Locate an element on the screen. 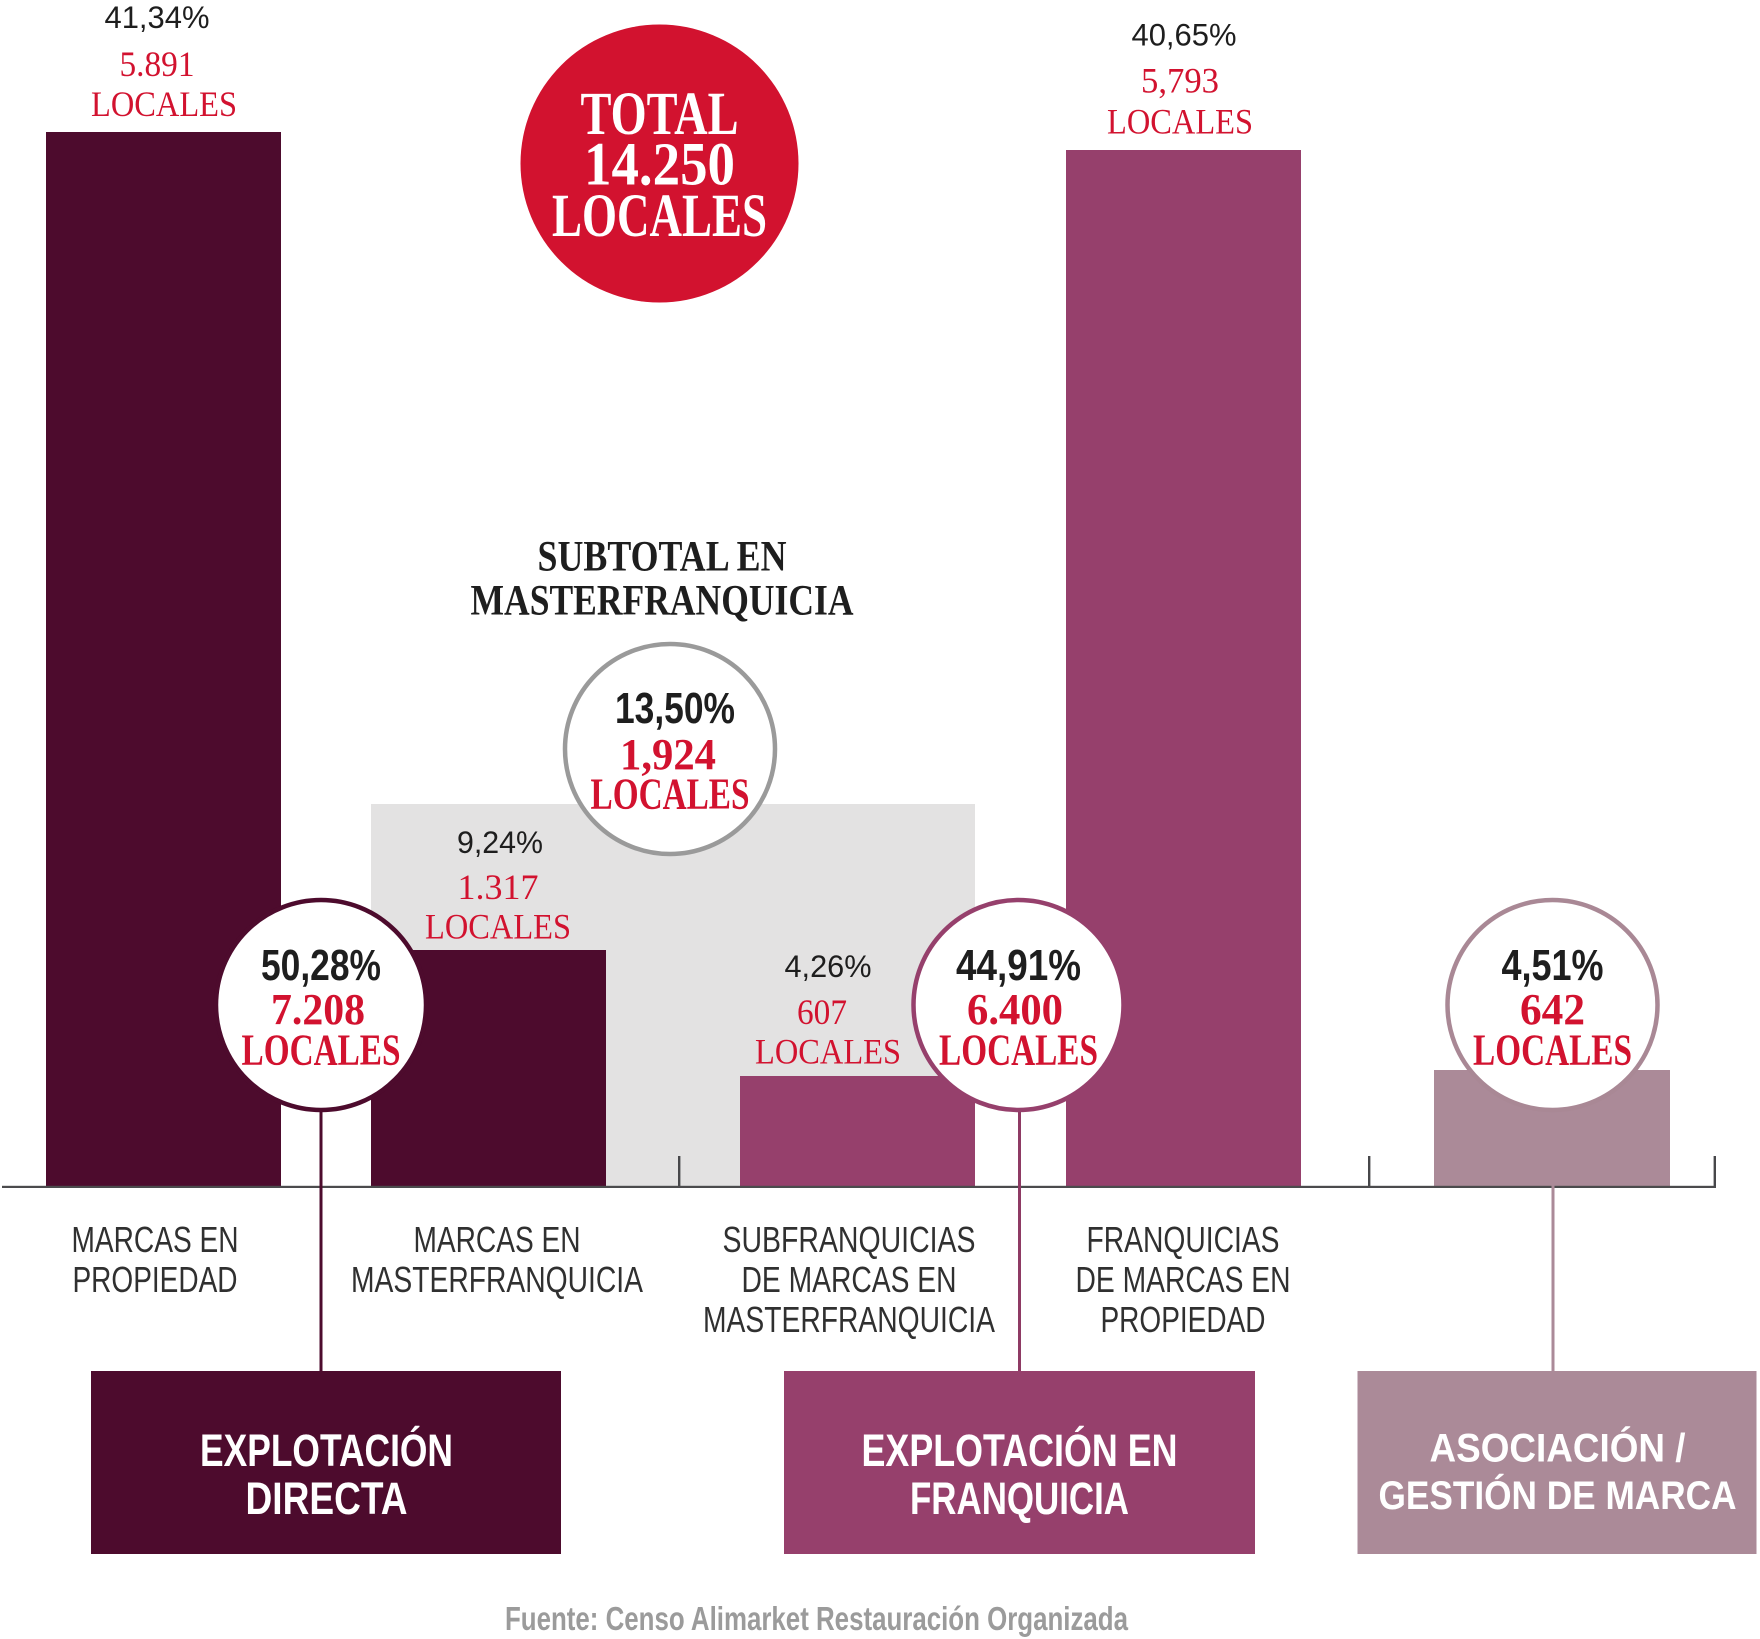 The image size is (1760, 1639). svg-text: FRANQUICIAS is located at coordinates (1183, 1239).